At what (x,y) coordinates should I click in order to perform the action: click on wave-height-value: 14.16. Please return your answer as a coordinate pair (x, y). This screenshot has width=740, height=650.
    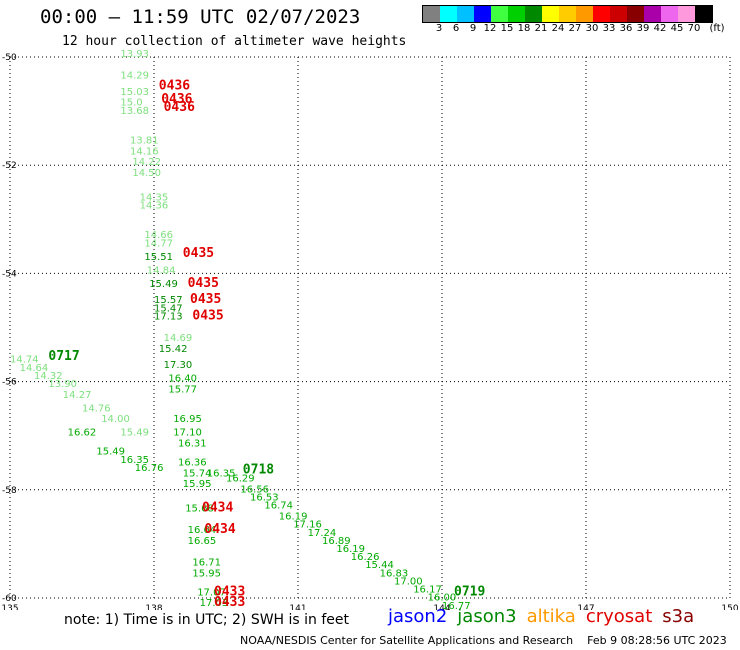
    Looking at the image, I should click on (144, 151).